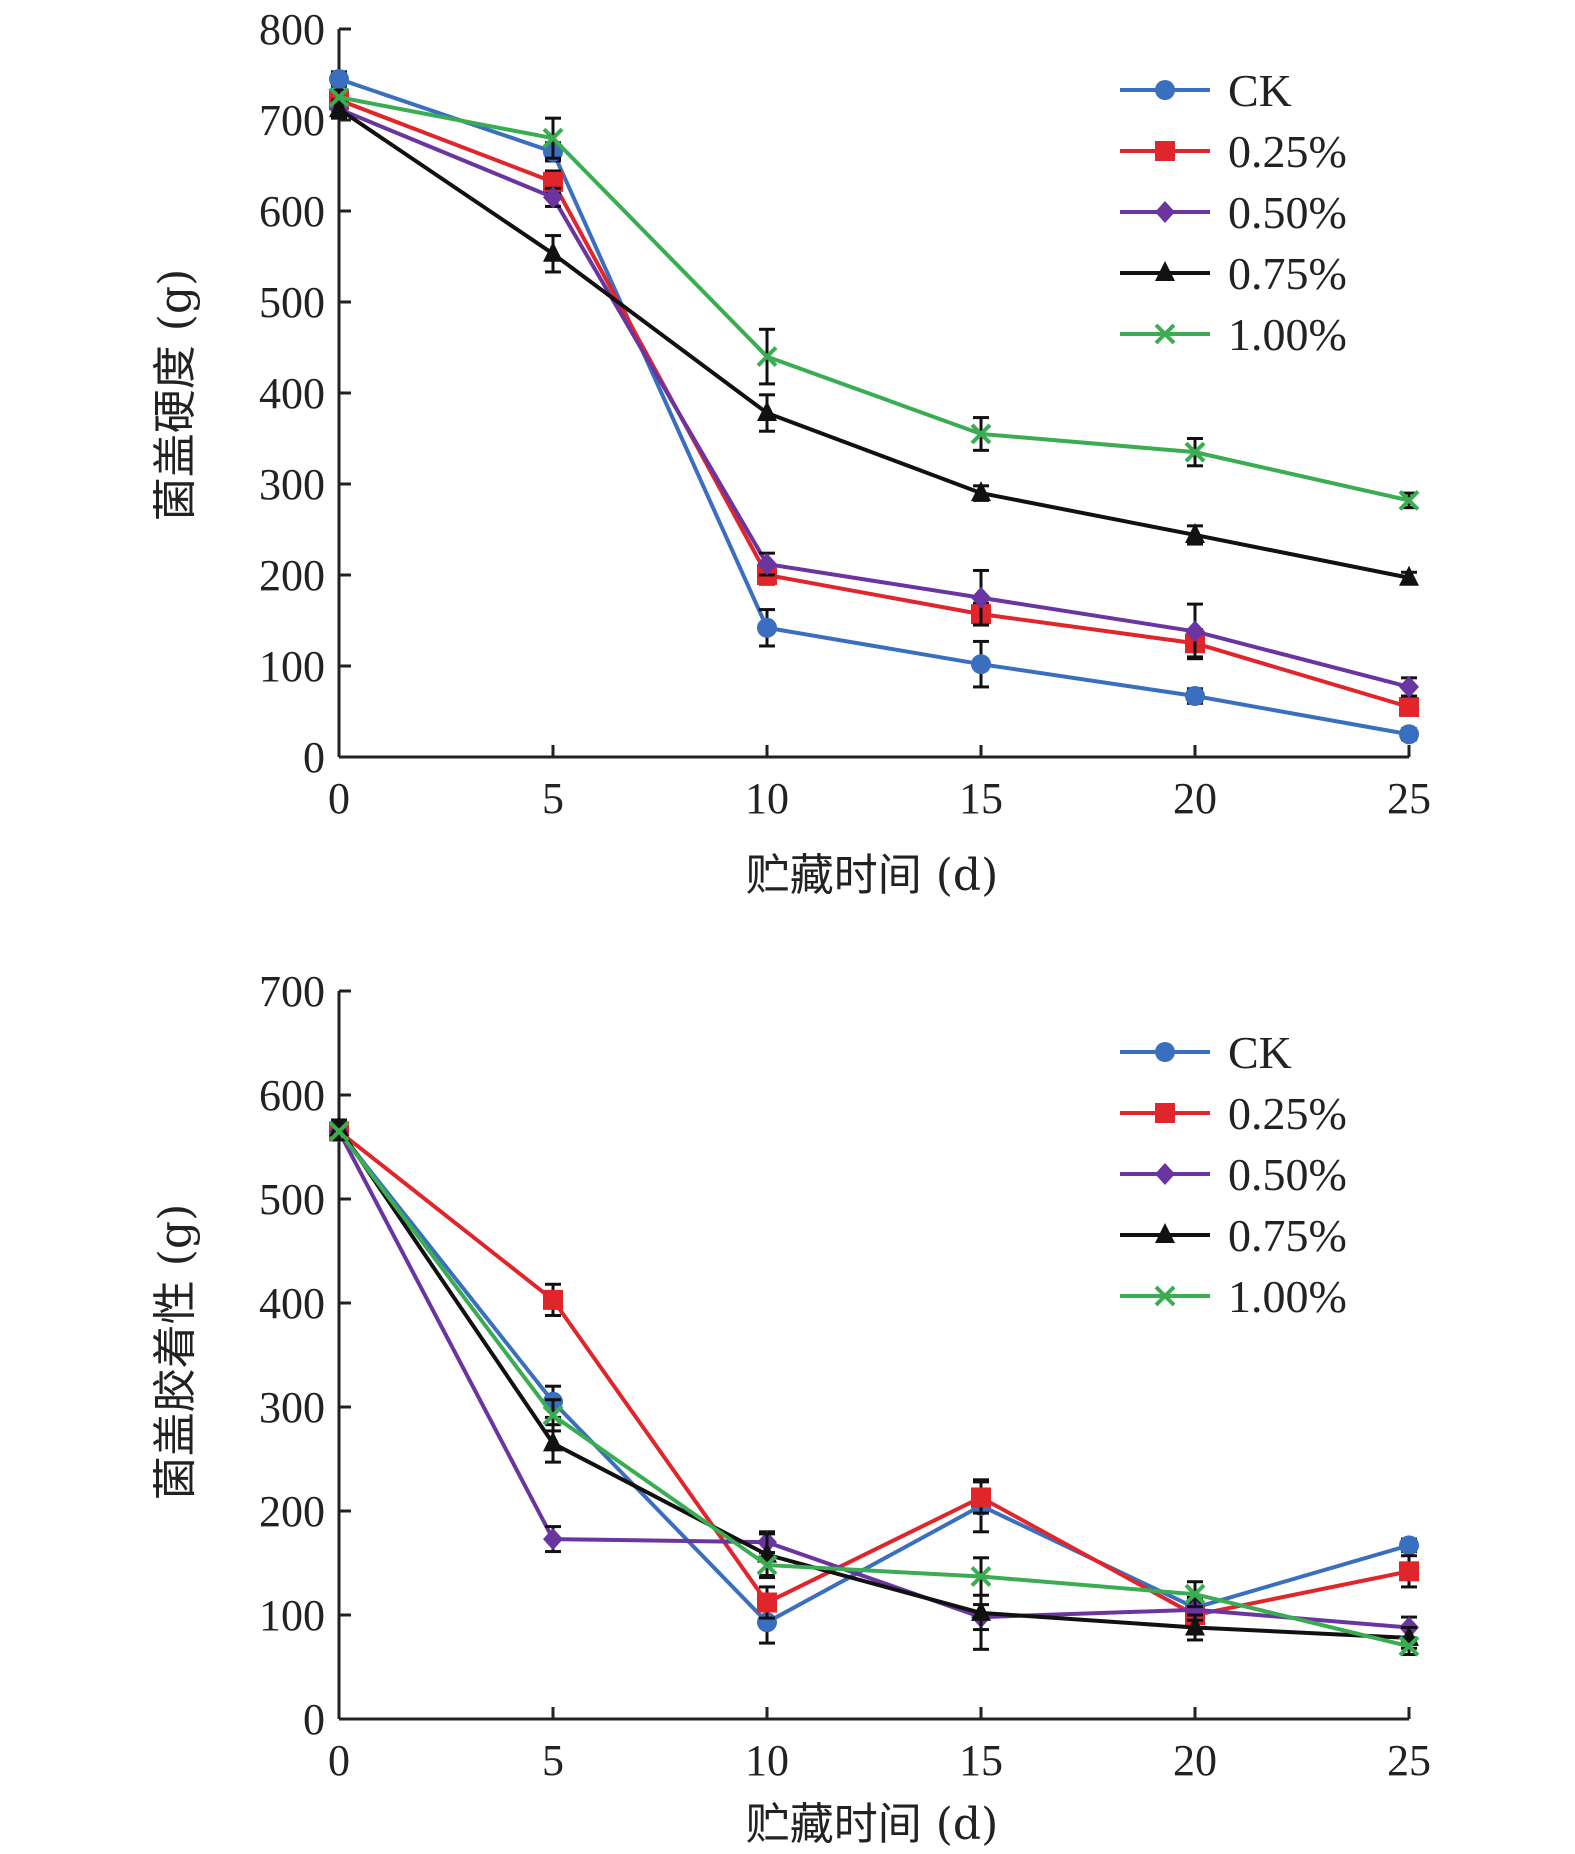  I want to click on y-axis-title: 菌盖硬度 (g), so click(175, 395).